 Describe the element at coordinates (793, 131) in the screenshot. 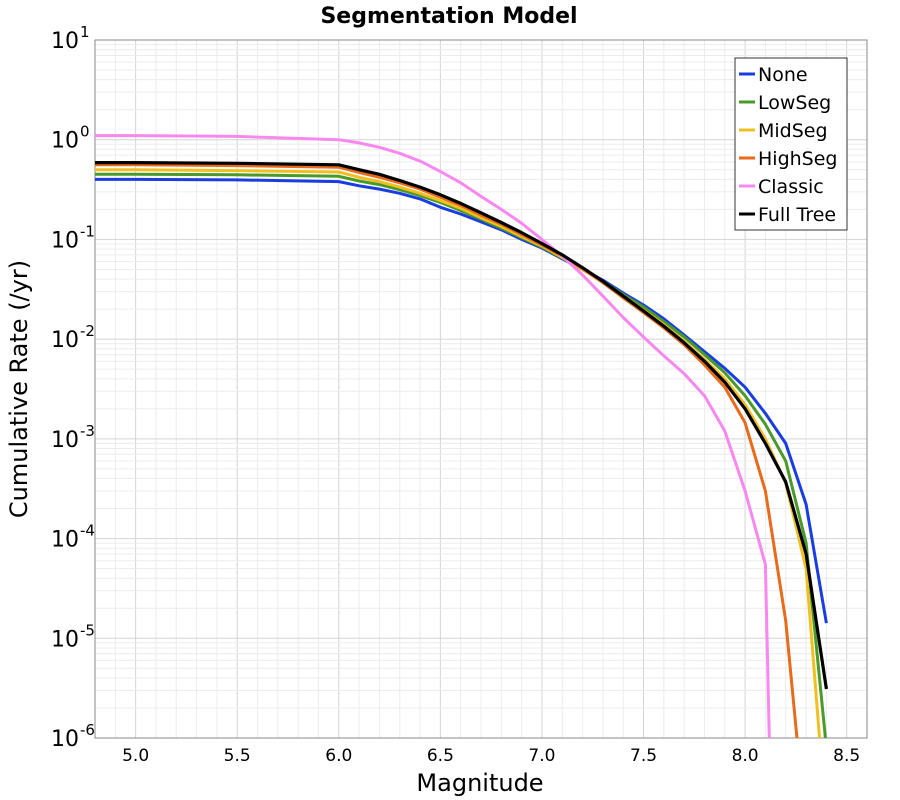

I see `legend-label-midseg: MidSeg` at that location.